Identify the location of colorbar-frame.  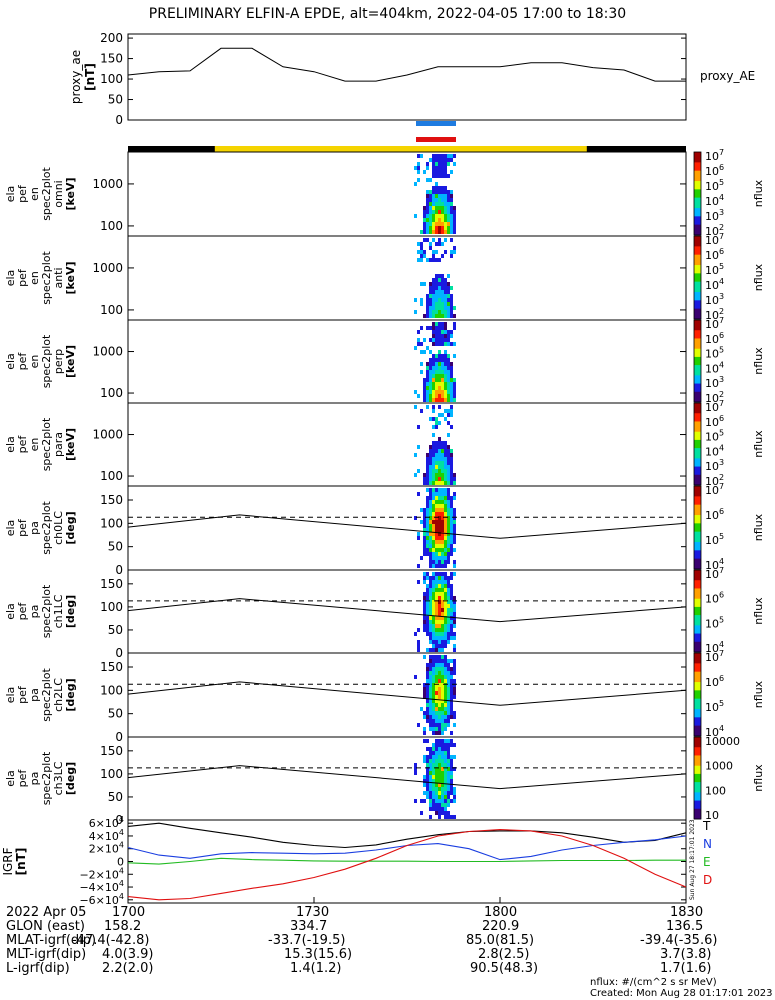
(697, 361).